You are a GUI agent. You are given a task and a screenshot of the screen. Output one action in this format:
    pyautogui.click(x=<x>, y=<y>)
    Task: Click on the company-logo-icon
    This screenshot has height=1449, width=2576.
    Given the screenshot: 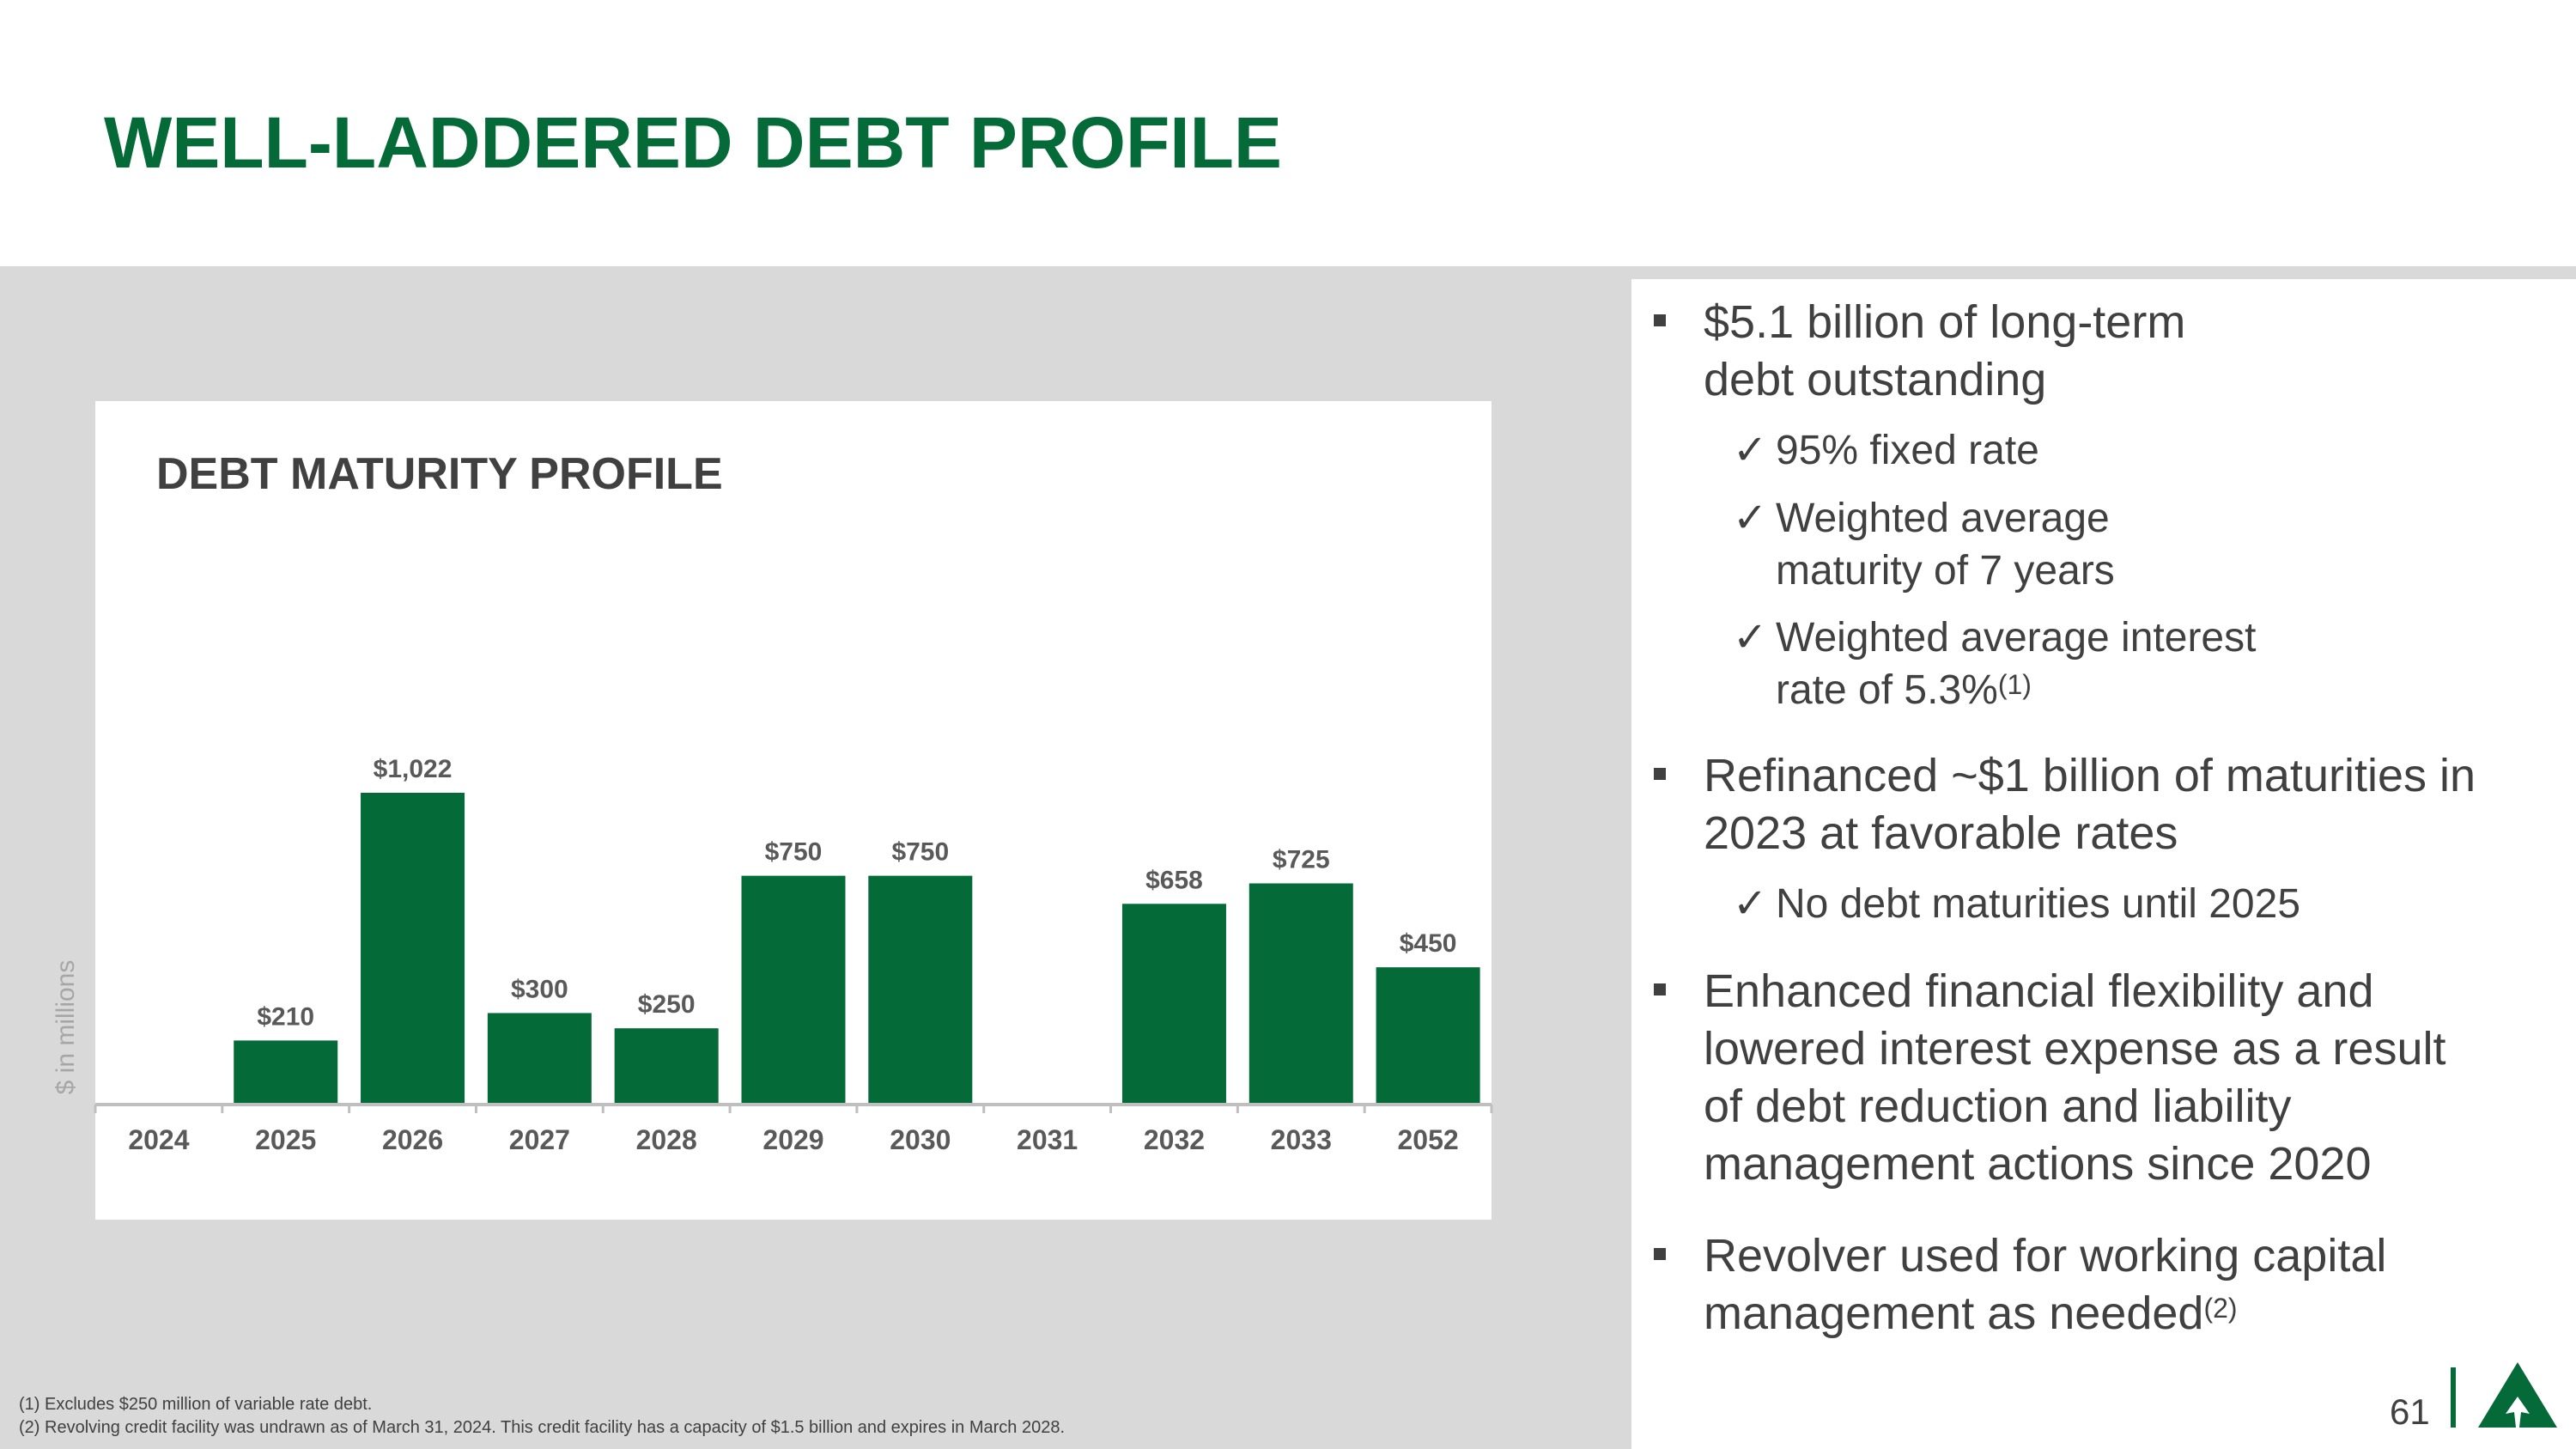 What is the action you would take?
    pyautogui.click(x=2517, y=1395)
    